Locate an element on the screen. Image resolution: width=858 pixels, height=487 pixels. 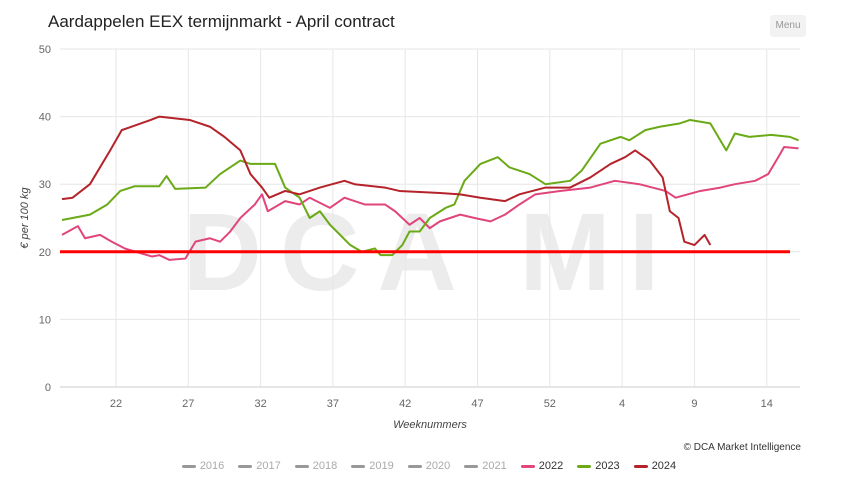
legend-label: 2024 is located at coordinates (664, 466).